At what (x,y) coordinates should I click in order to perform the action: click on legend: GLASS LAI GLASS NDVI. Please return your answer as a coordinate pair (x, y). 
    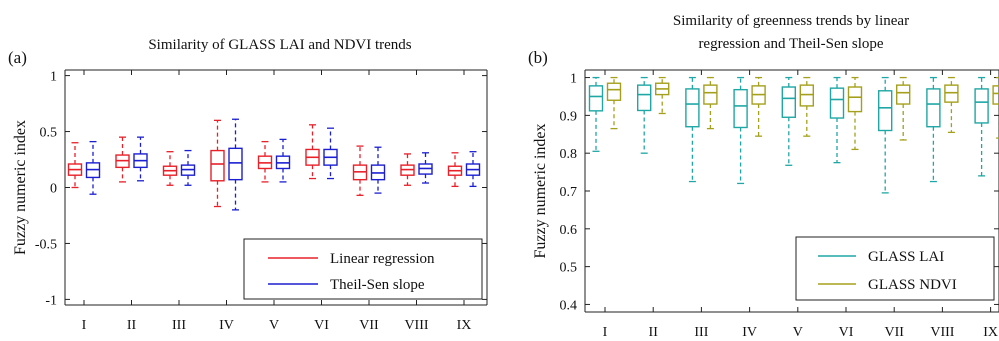
    Looking at the image, I should click on (895, 268).